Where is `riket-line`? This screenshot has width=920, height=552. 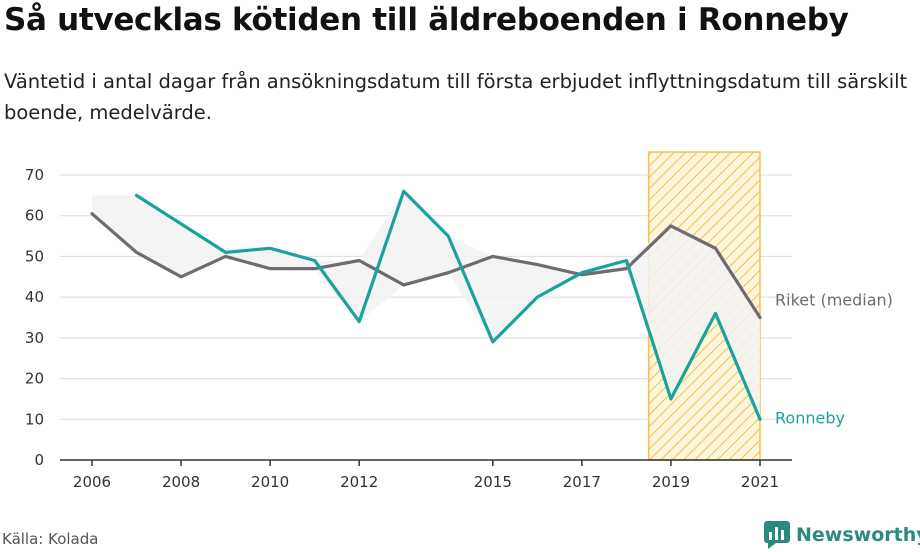 riket-line is located at coordinates (426, 266).